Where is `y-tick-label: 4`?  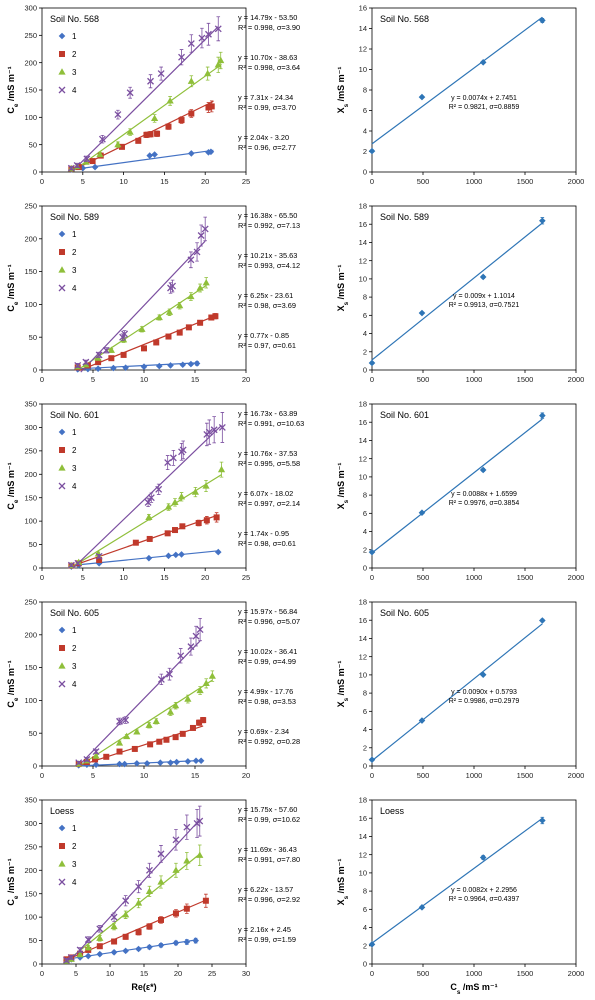
y-tick-label: 4 is located at coordinates (365, 729).